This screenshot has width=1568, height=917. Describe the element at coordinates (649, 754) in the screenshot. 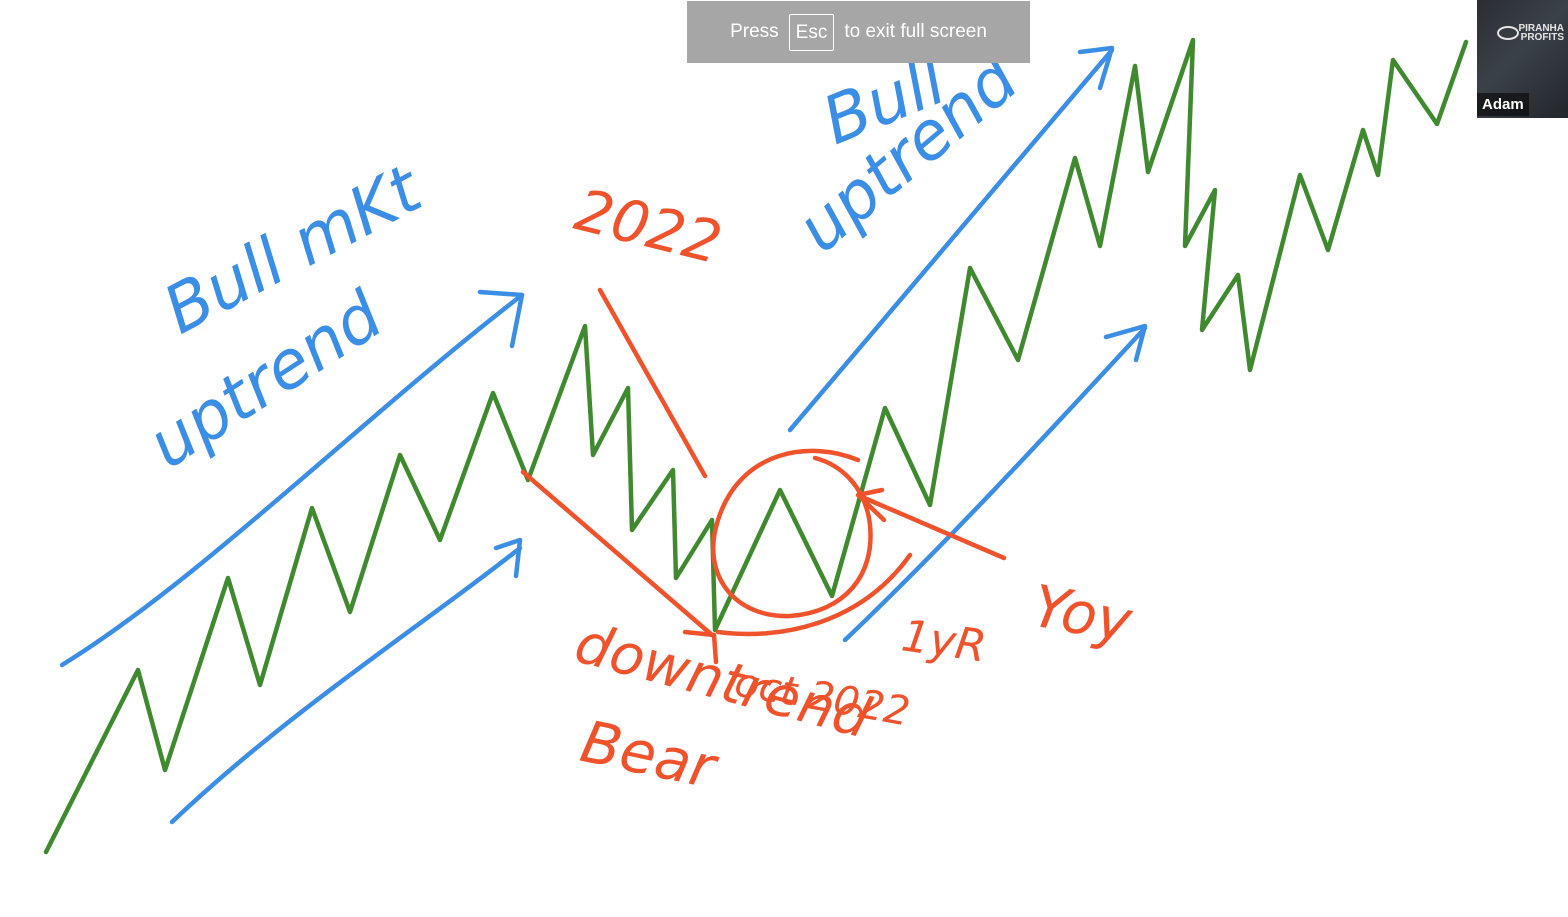

I see `bear-label: Bear` at that location.